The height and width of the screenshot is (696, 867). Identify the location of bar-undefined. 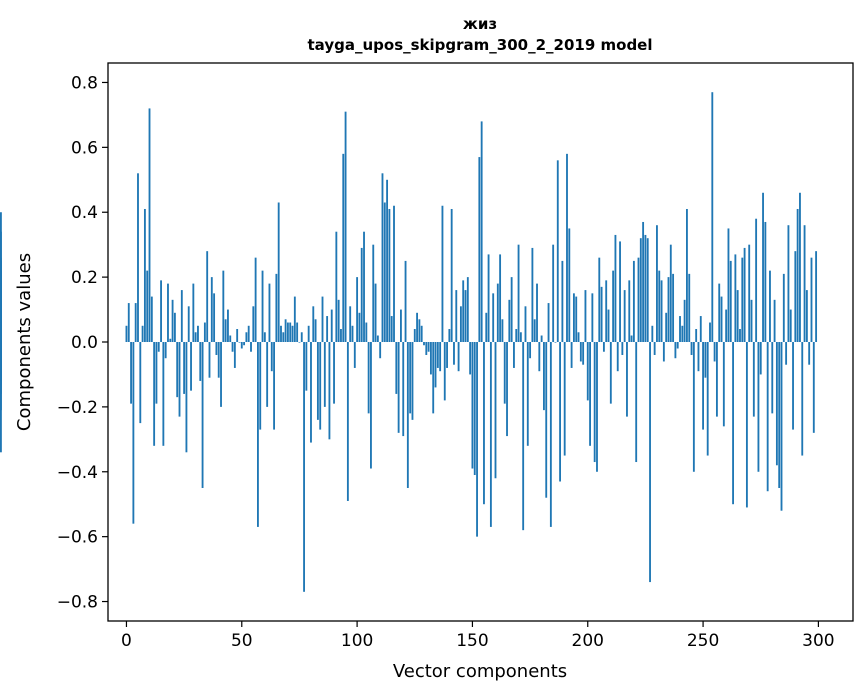
(1, 332).